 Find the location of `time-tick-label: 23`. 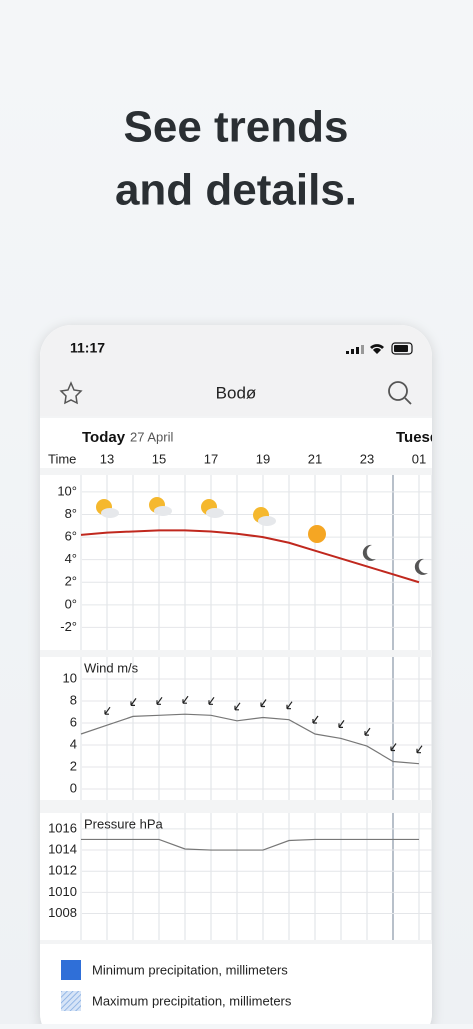

time-tick-label: 23 is located at coordinates (367, 458).